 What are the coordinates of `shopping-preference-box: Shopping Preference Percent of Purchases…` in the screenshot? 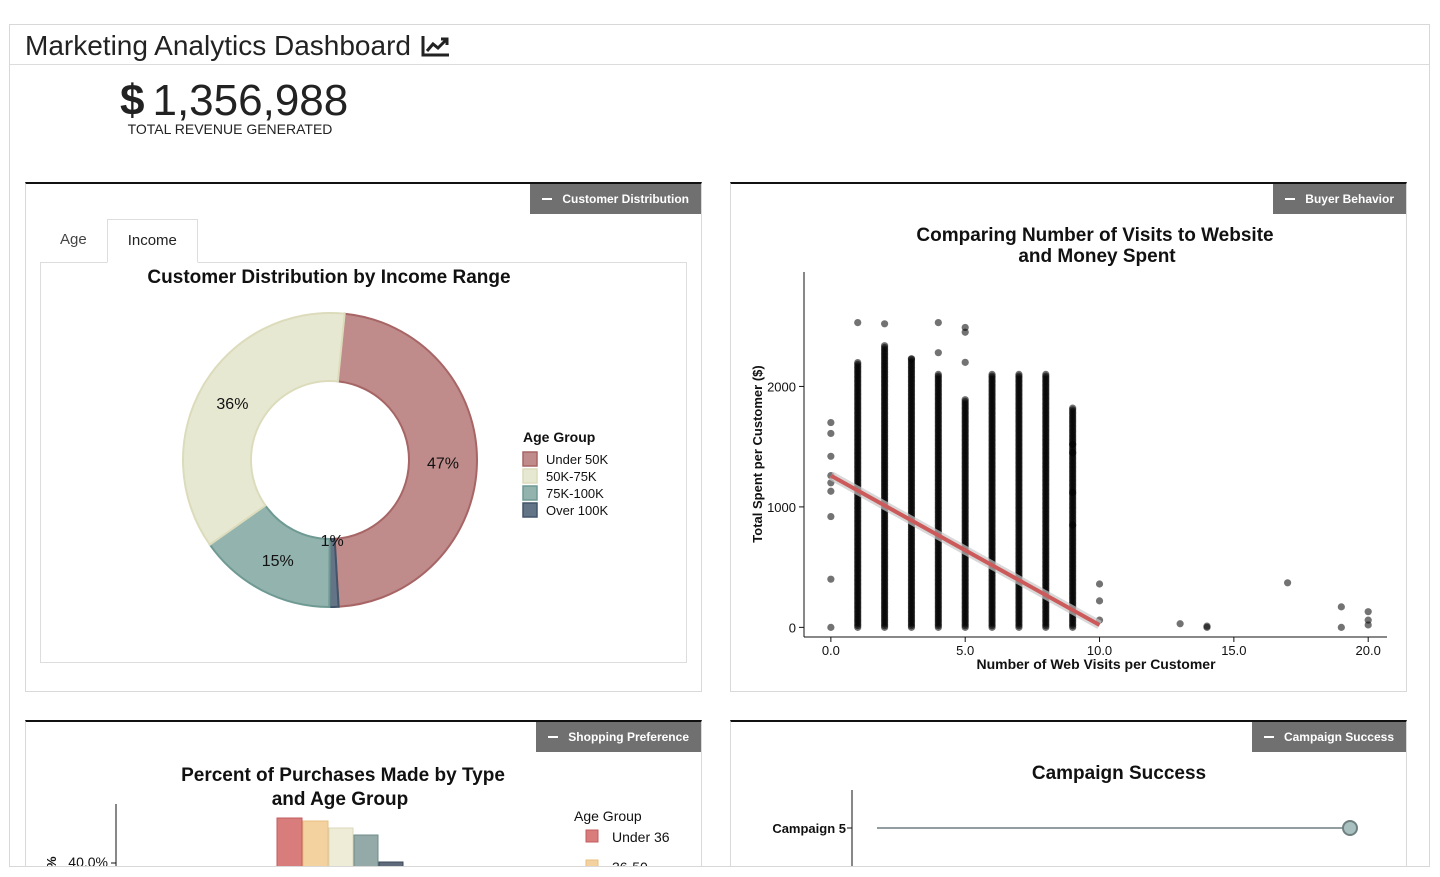 It's located at (363, 793).